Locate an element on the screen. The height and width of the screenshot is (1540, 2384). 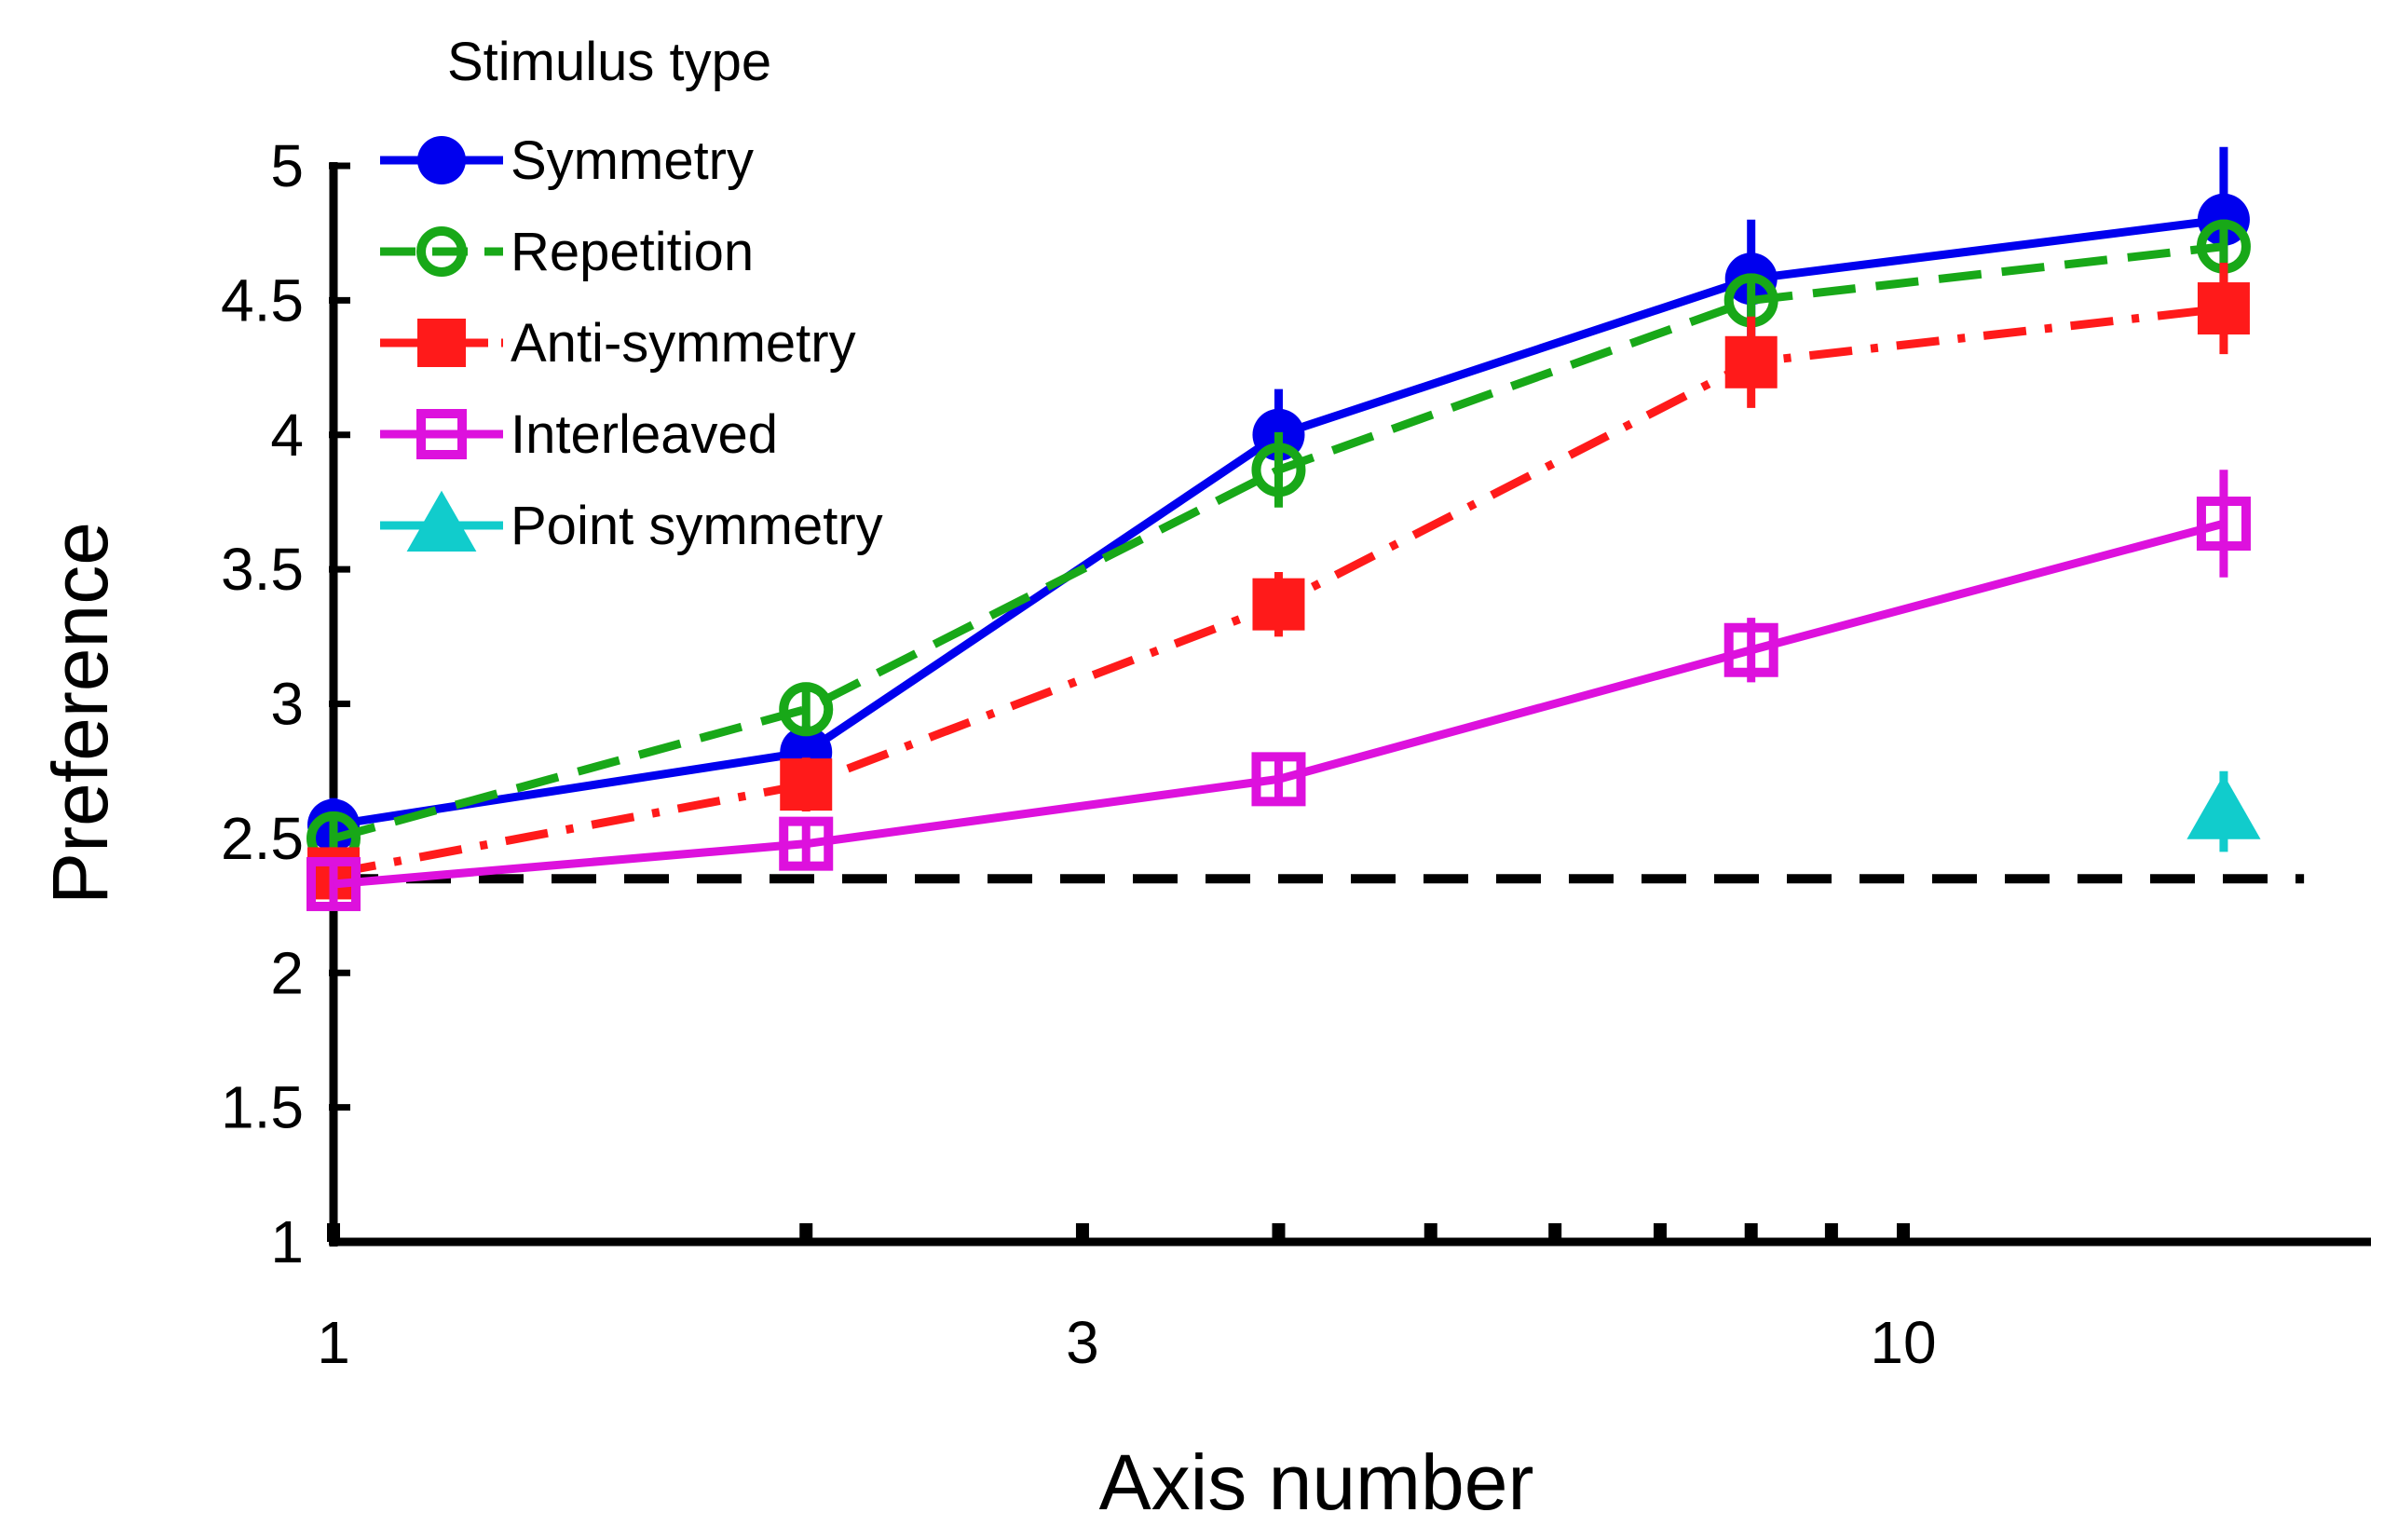
y-tick-label: 4.5 is located at coordinates (263, 300).